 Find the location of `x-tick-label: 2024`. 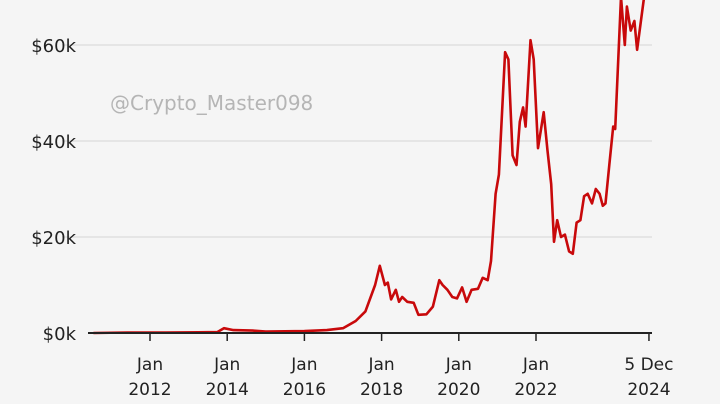

x-tick-label: 2024 is located at coordinates (648, 390).